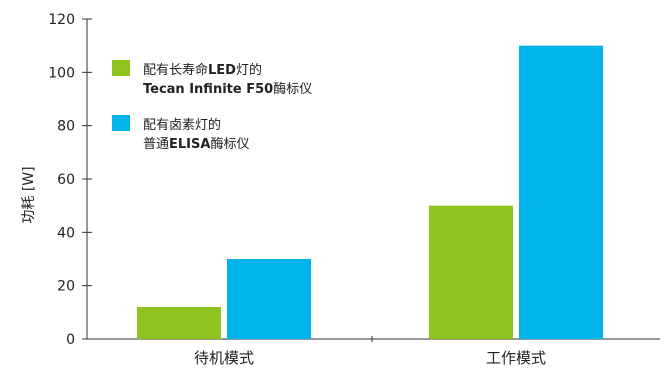  Describe the element at coordinates (66, 287) in the screenshot. I see `y-tick-label: 20` at that location.